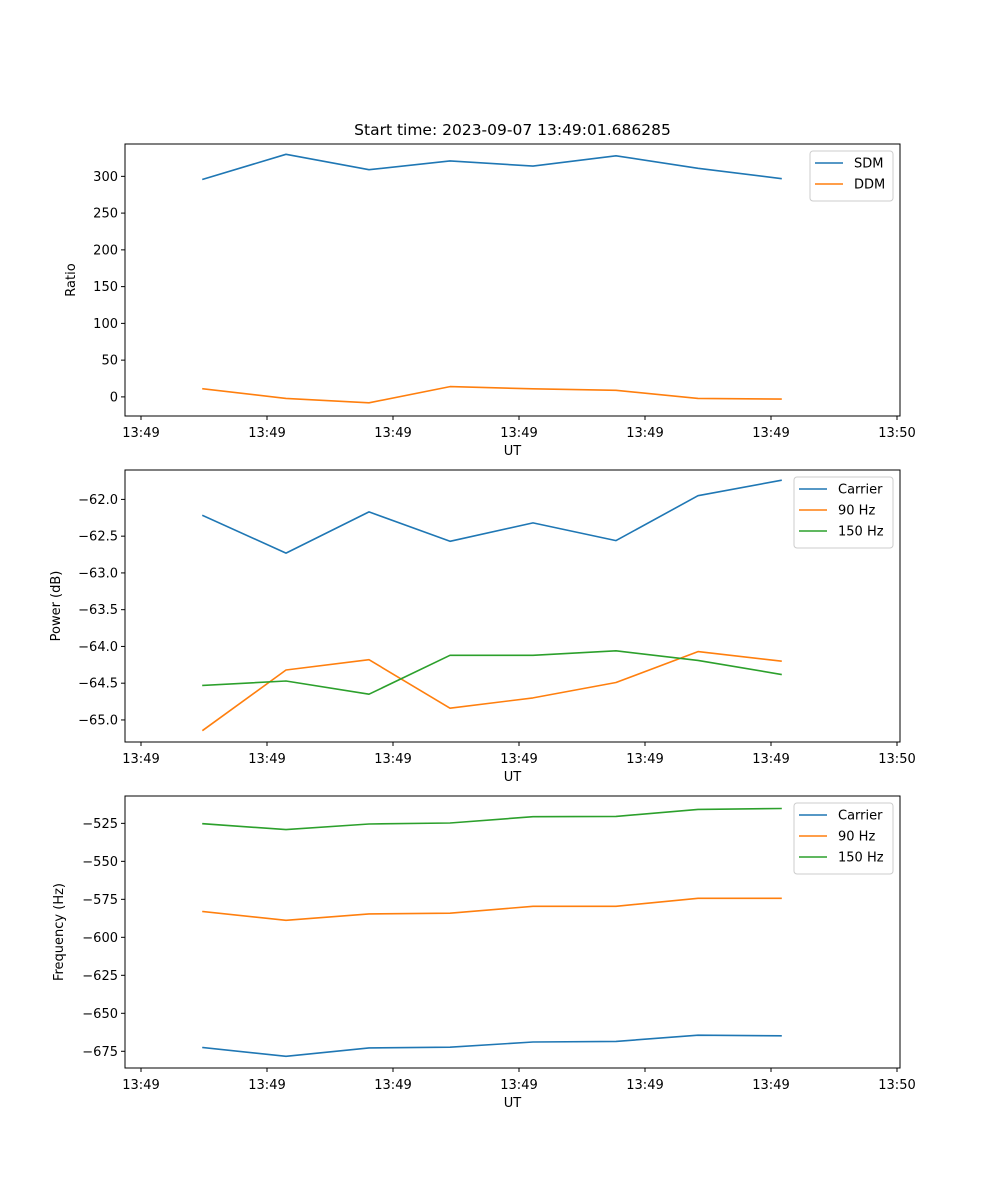 The height and width of the screenshot is (1200, 1000). What do you see at coordinates (56, 606) in the screenshot?
I see `y-axis-label: Power (dB)` at bounding box center [56, 606].